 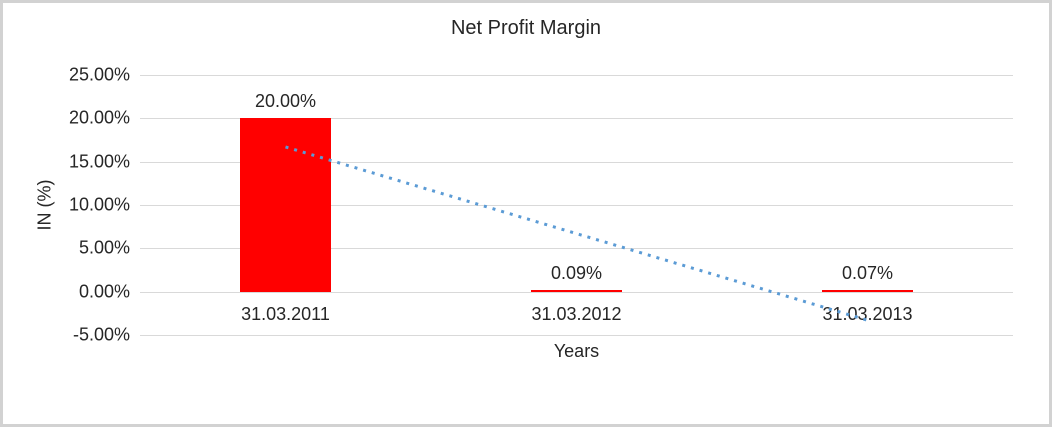 What do you see at coordinates (526, 28) in the screenshot?
I see `chart-title: Net Profit Margin` at bounding box center [526, 28].